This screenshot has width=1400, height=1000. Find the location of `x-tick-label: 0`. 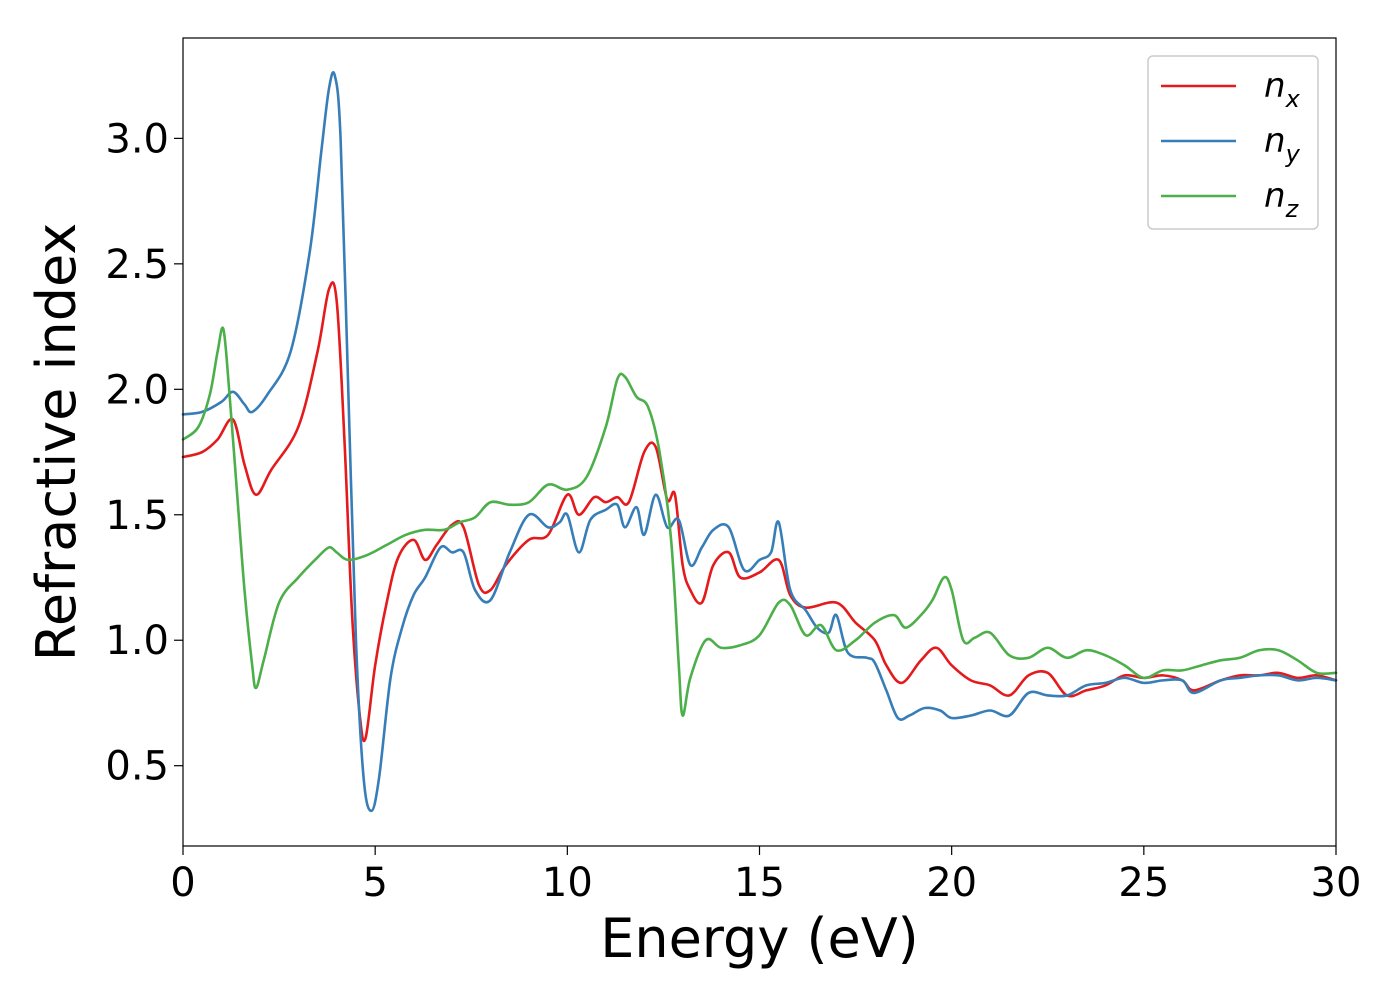

x-tick-label: 0 is located at coordinates (182, 883).